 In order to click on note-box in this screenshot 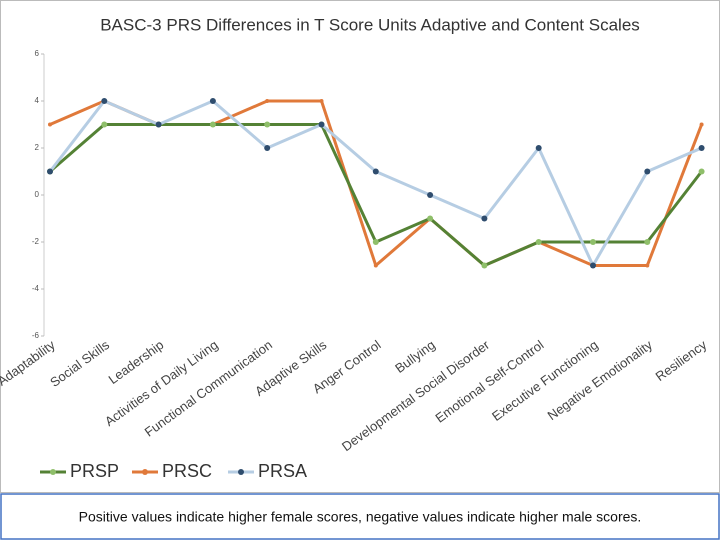, I will do `click(360, 516)`.